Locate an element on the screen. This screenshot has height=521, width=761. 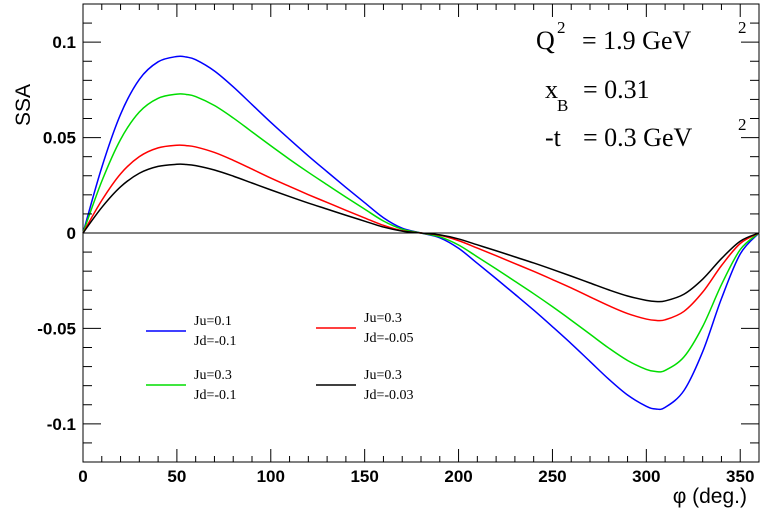
annot-xb-value: = 0.31 is located at coordinates (616, 89).